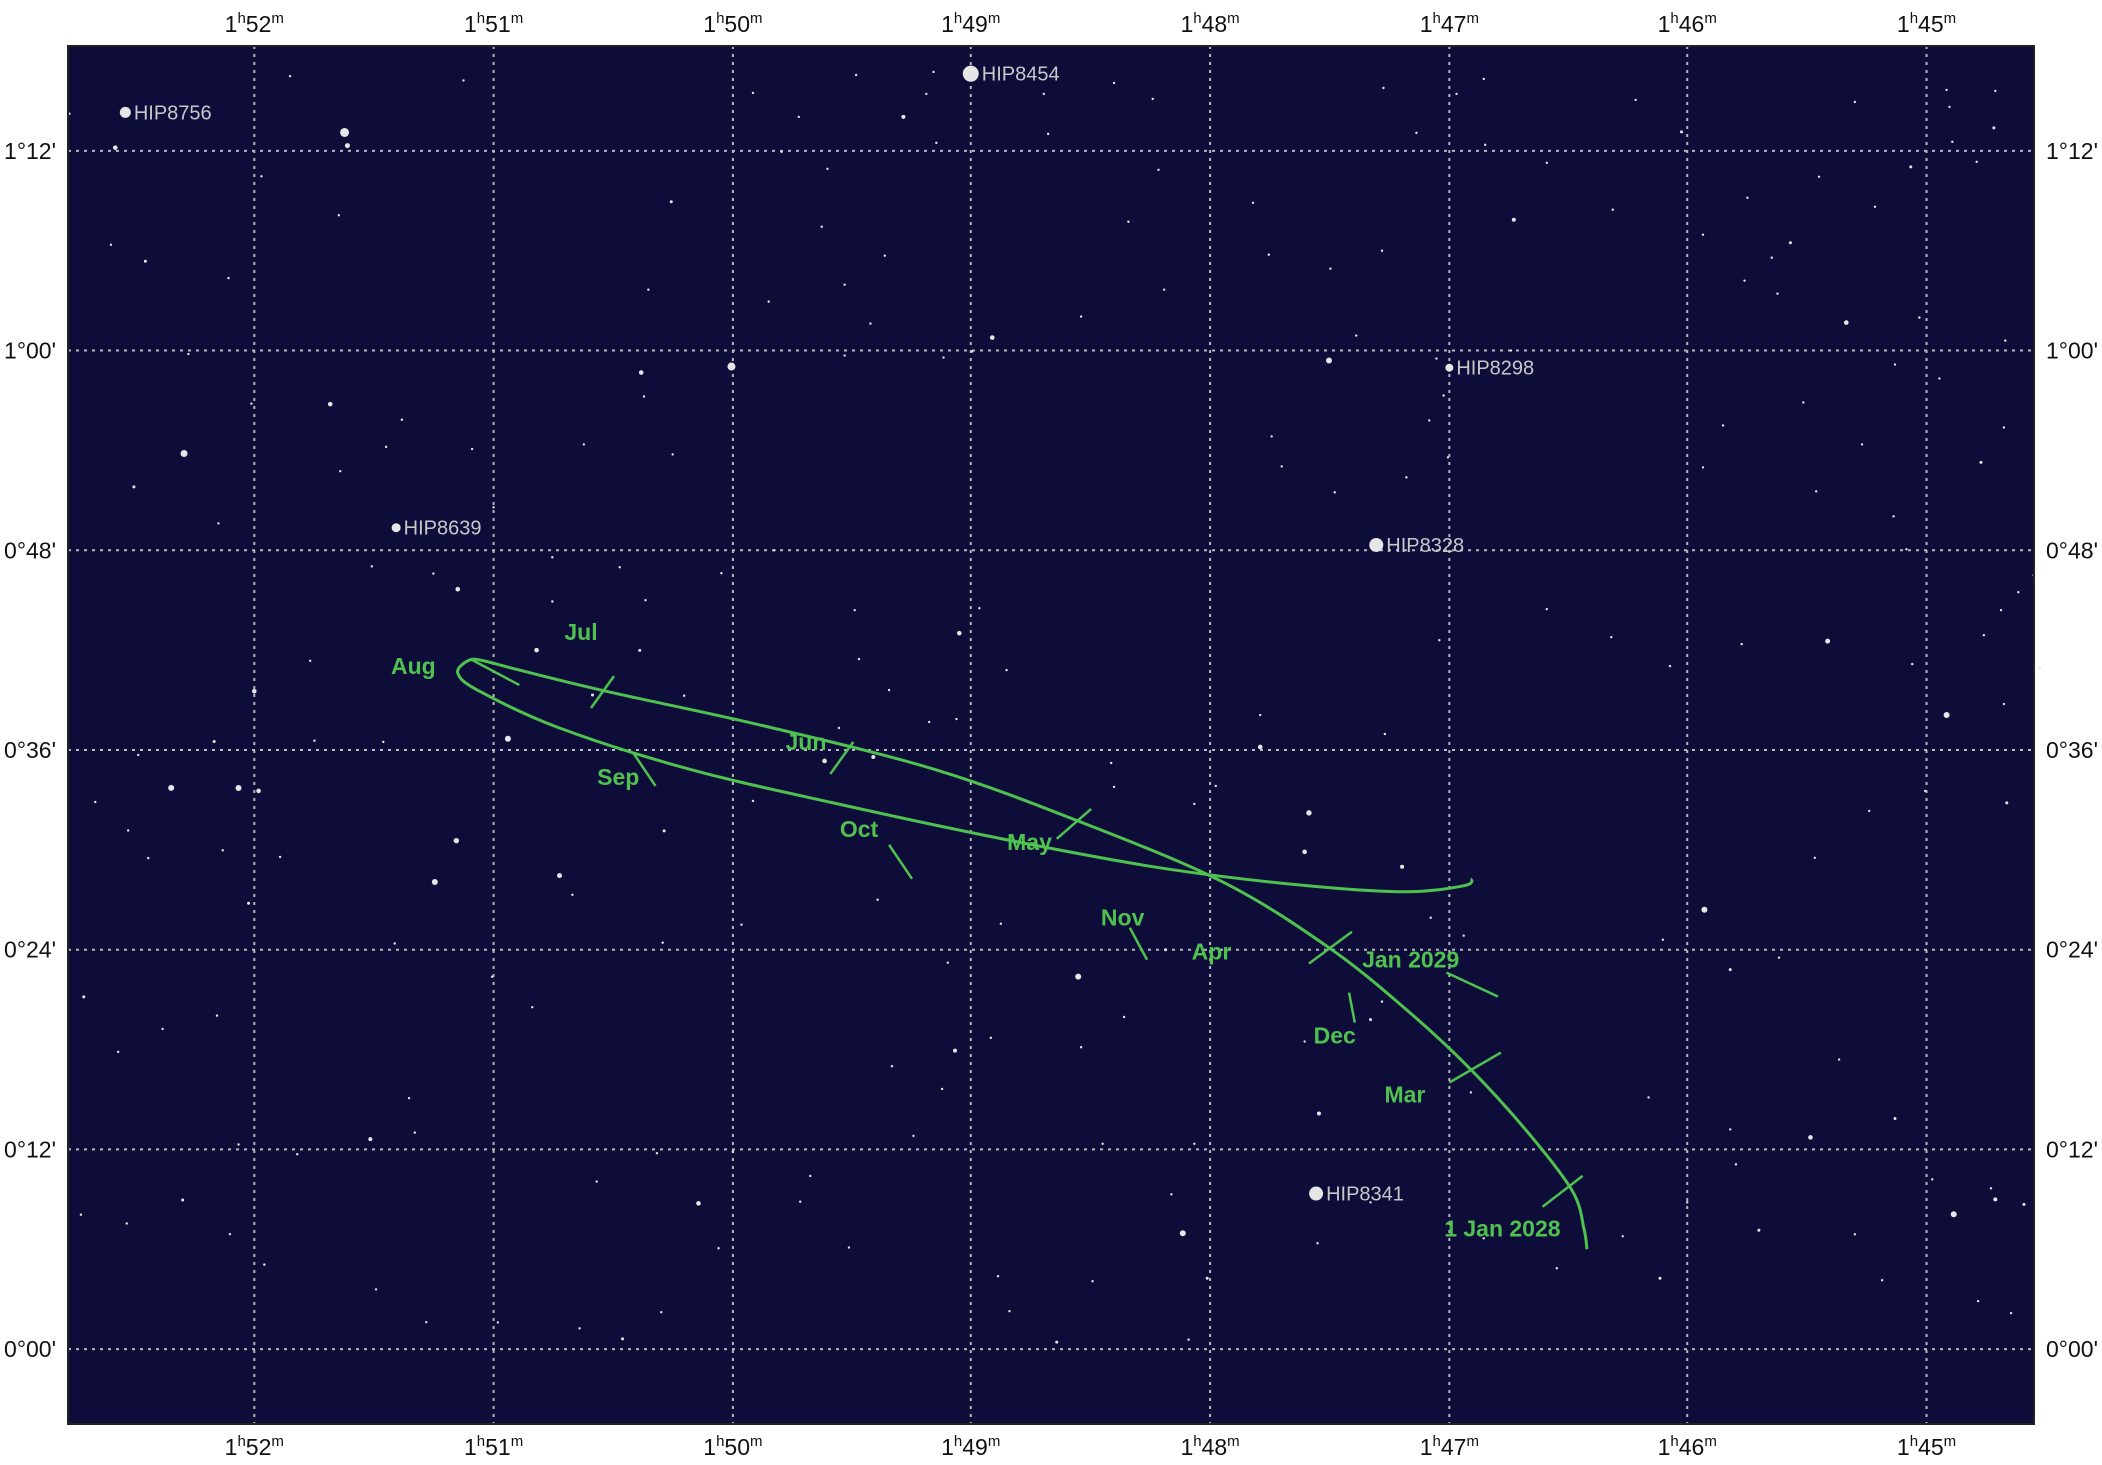  Describe the element at coordinates (493, 23) in the screenshot. I see `ra-tick-label-top: 1h51m` at that location.